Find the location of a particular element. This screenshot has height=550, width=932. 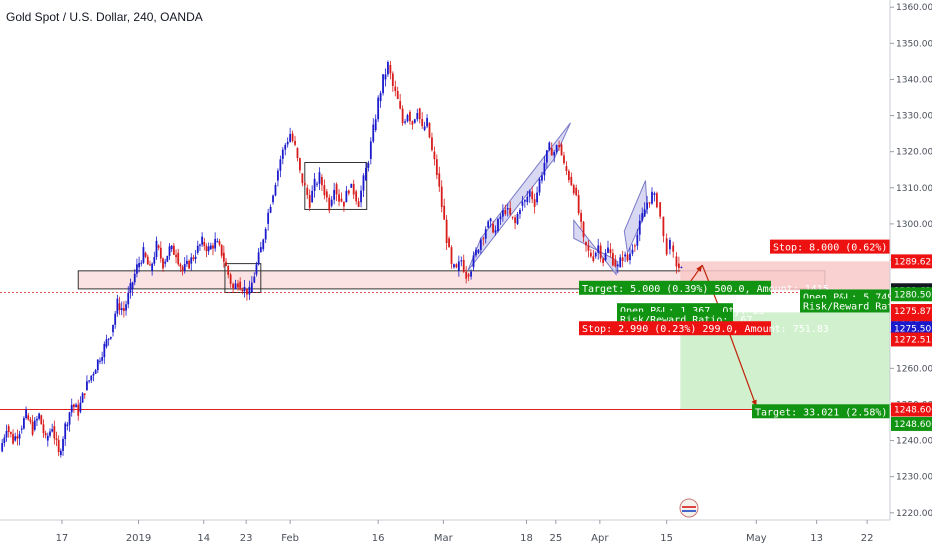

range-box is located at coordinates (336, 186).